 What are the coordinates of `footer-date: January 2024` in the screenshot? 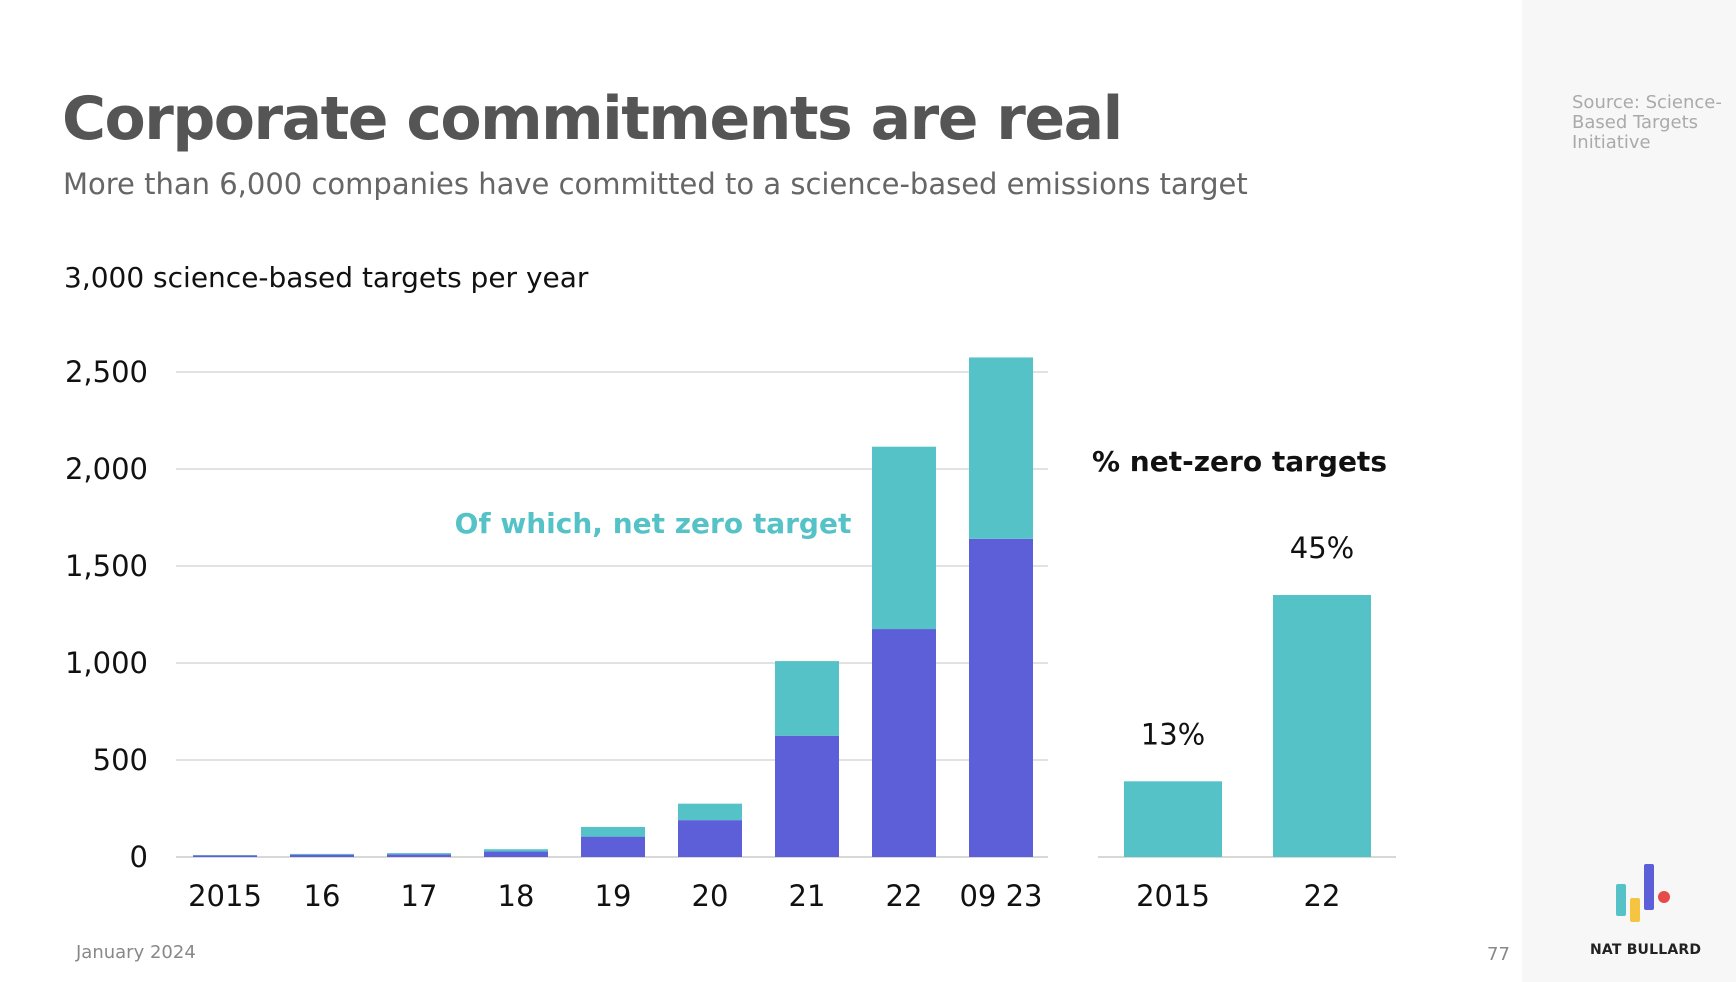 It's located at (136, 952).